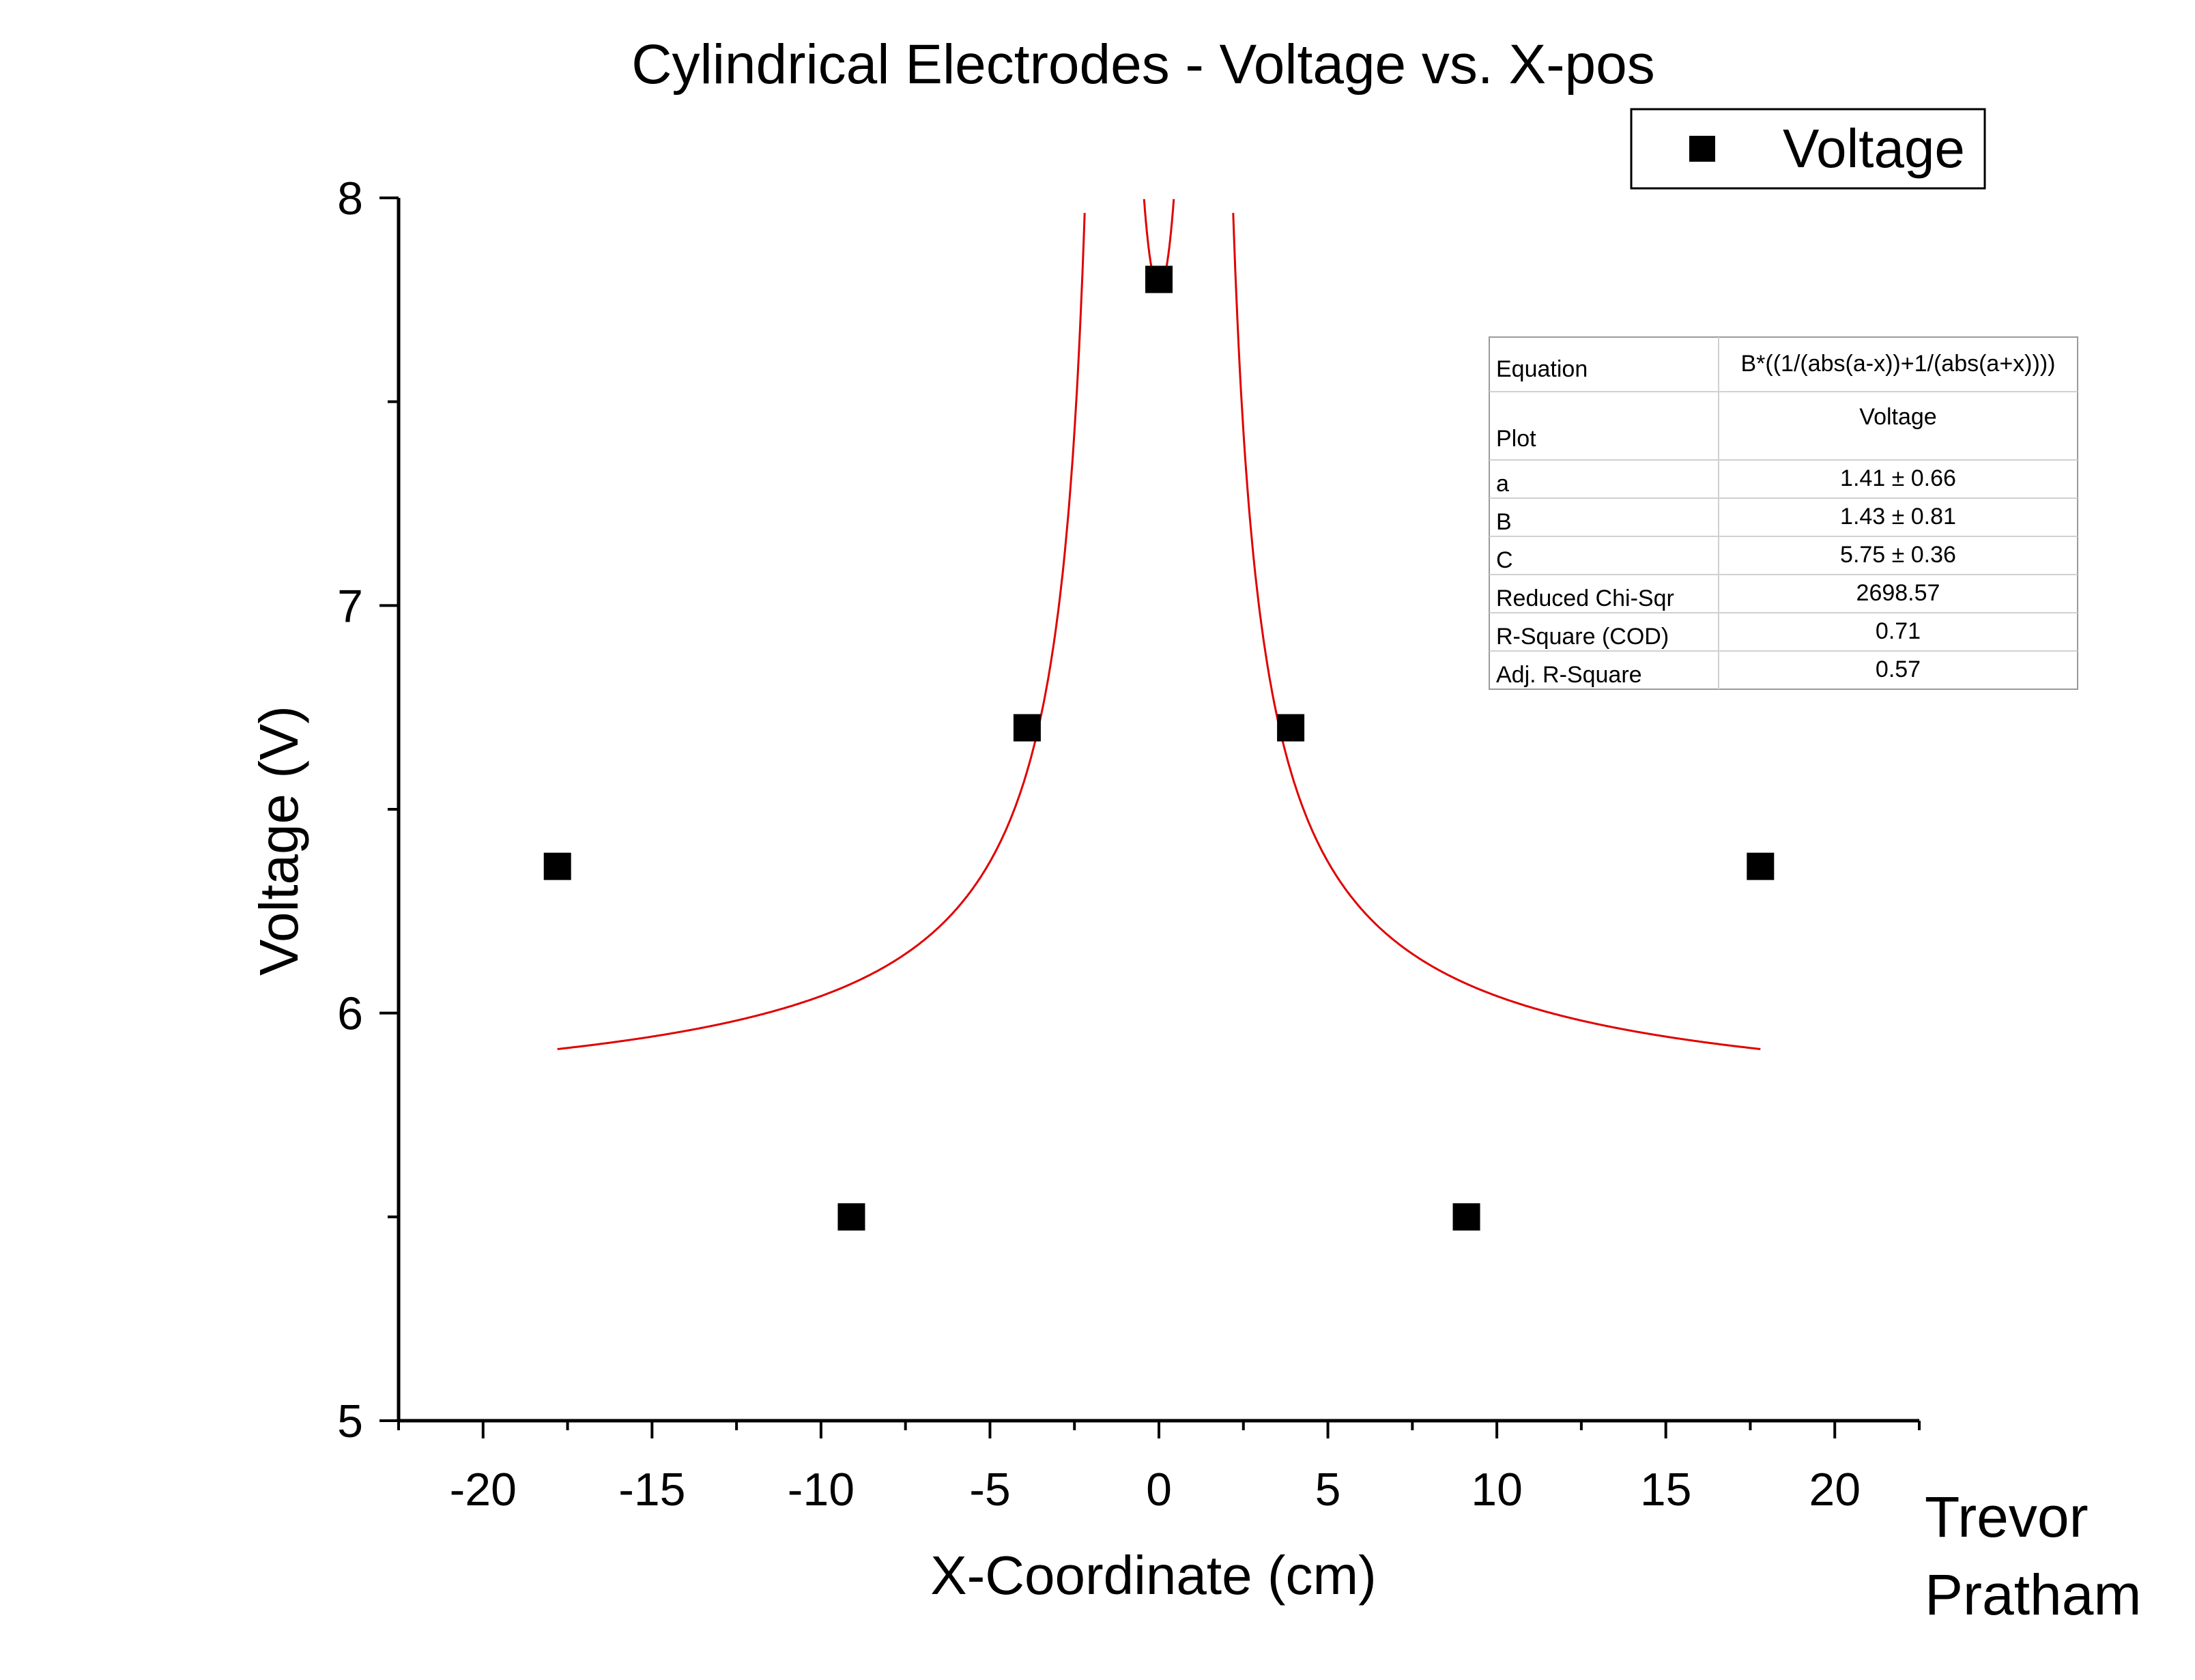 Image resolution: width=2195 pixels, height=1680 pixels. What do you see at coordinates (350, 199) in the screenshot?
I see `y-tick-label: 8` at bounding box center [350, 199].